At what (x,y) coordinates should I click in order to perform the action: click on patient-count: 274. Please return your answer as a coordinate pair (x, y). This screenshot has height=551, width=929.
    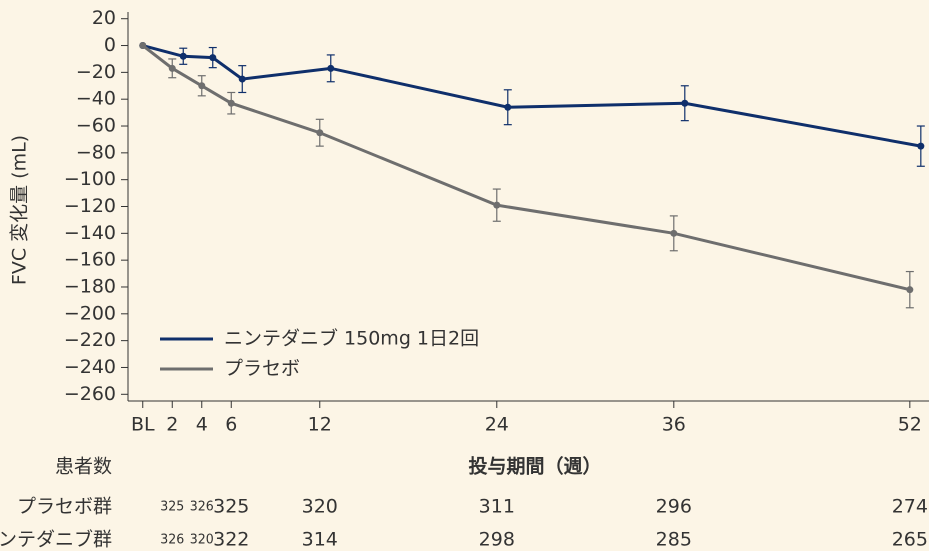
    Looking at the image, I should click on (910, 507).